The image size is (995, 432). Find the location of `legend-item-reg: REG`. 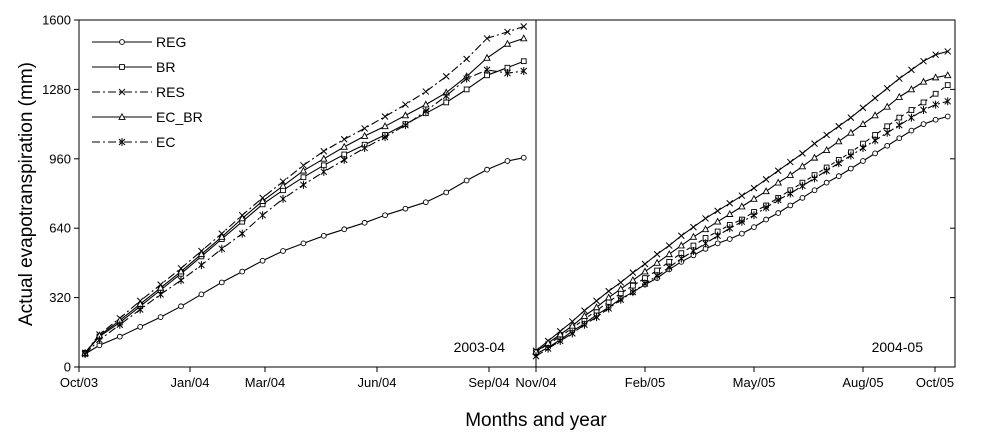

legend-item-reg: REG is located at coordinates (139, 42).